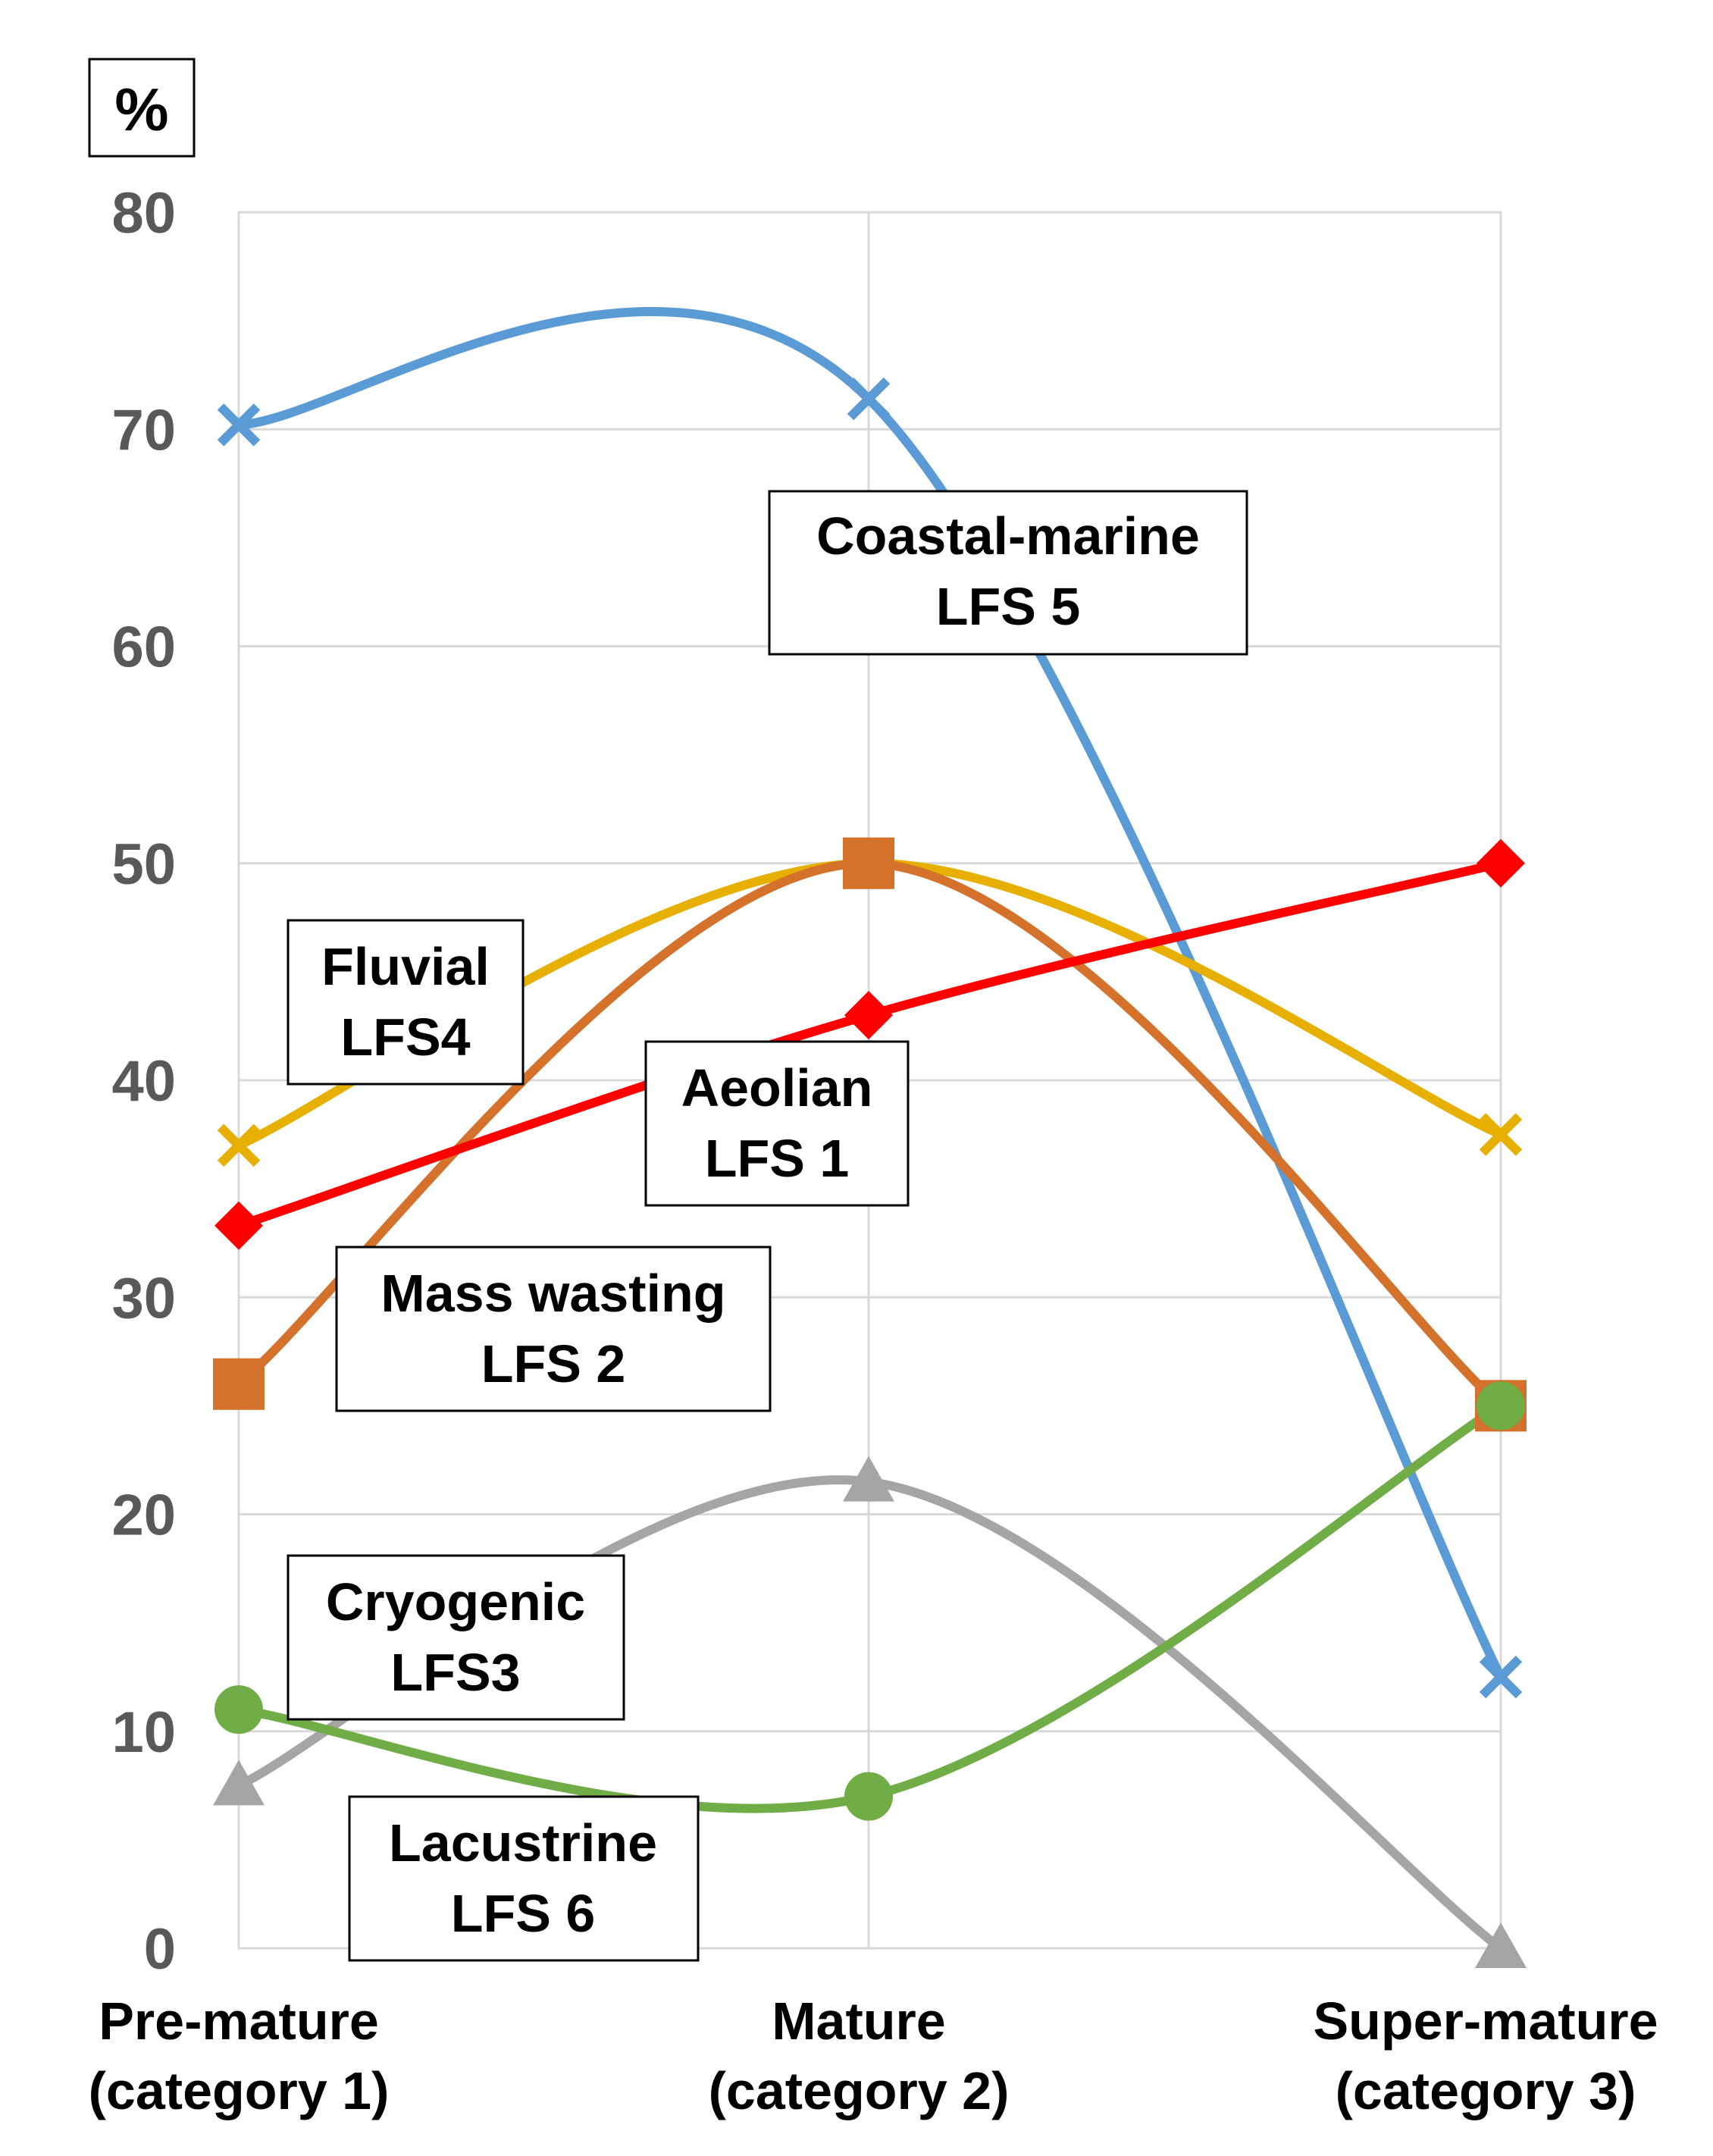  What do you see at coordinates (777, 1158) in the screenshot?
I see `label-aeolian-line2: LFS 1` at bounding box center [777, 1158].